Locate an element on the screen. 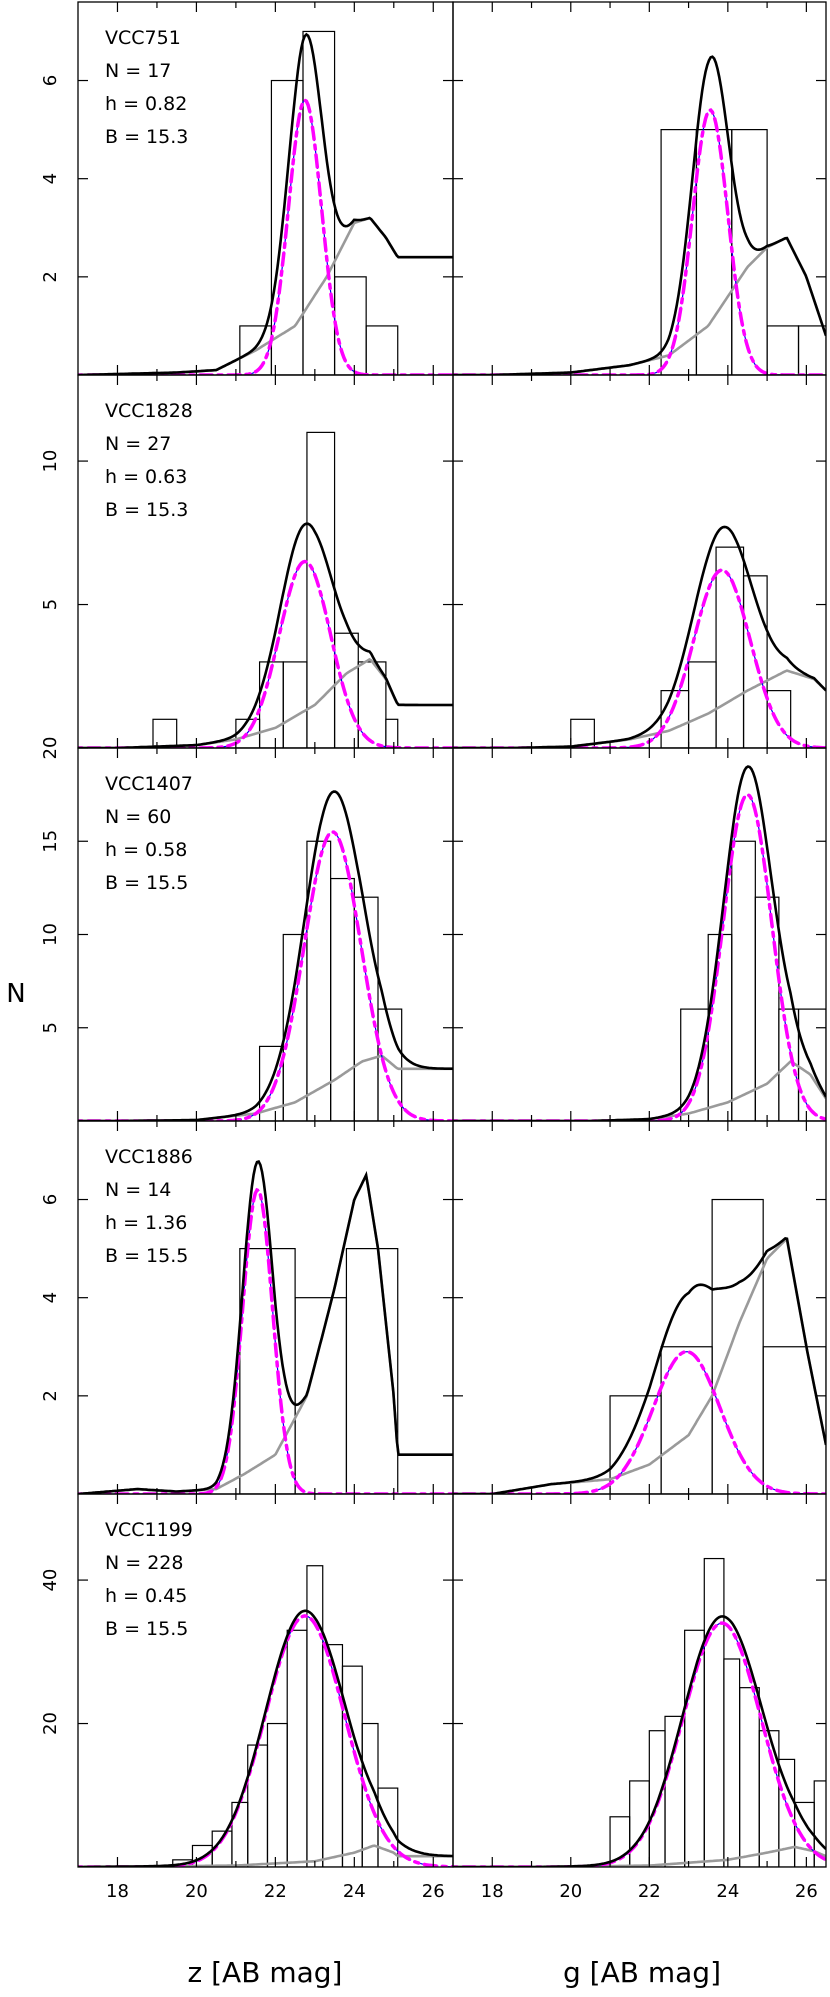  panel-info-text: N = 60 is located at coordinates (138, 817).